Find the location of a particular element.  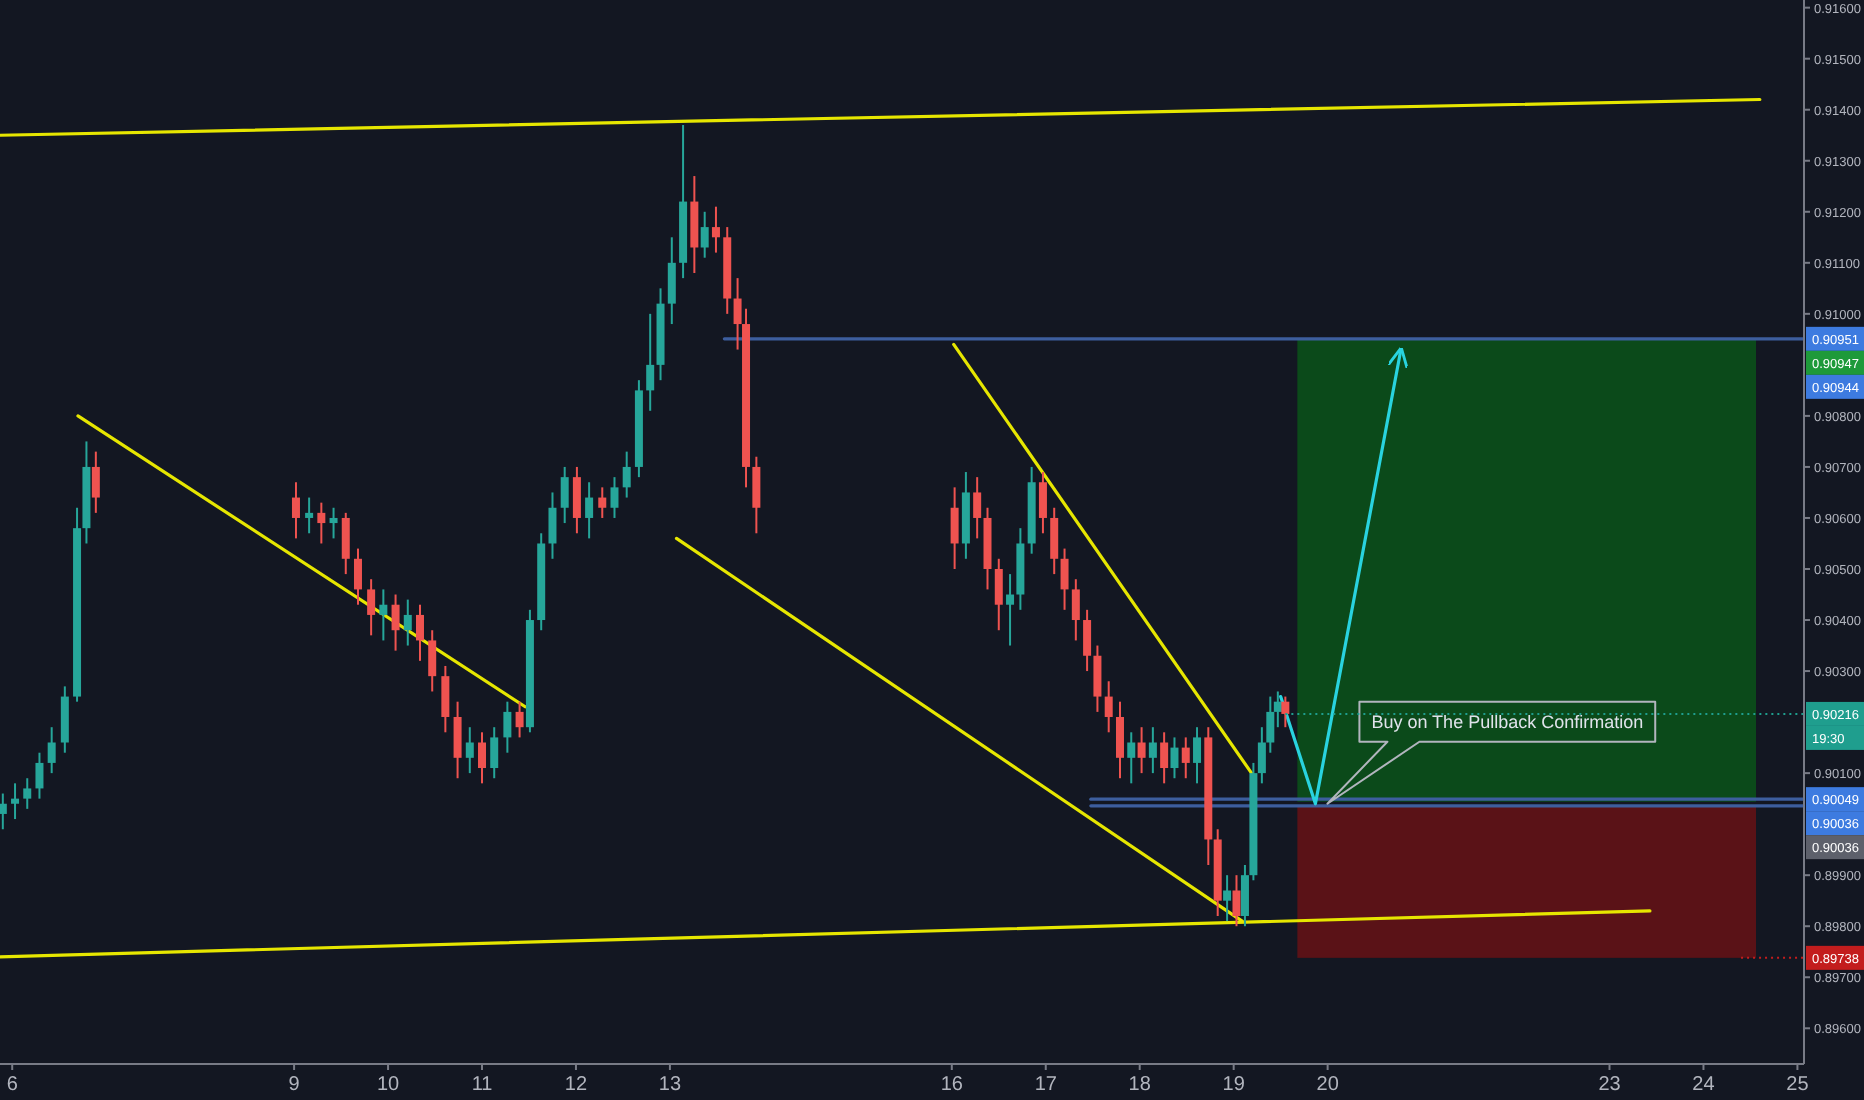

x-tick-label: 6 is located at coordinates (12, 1085).